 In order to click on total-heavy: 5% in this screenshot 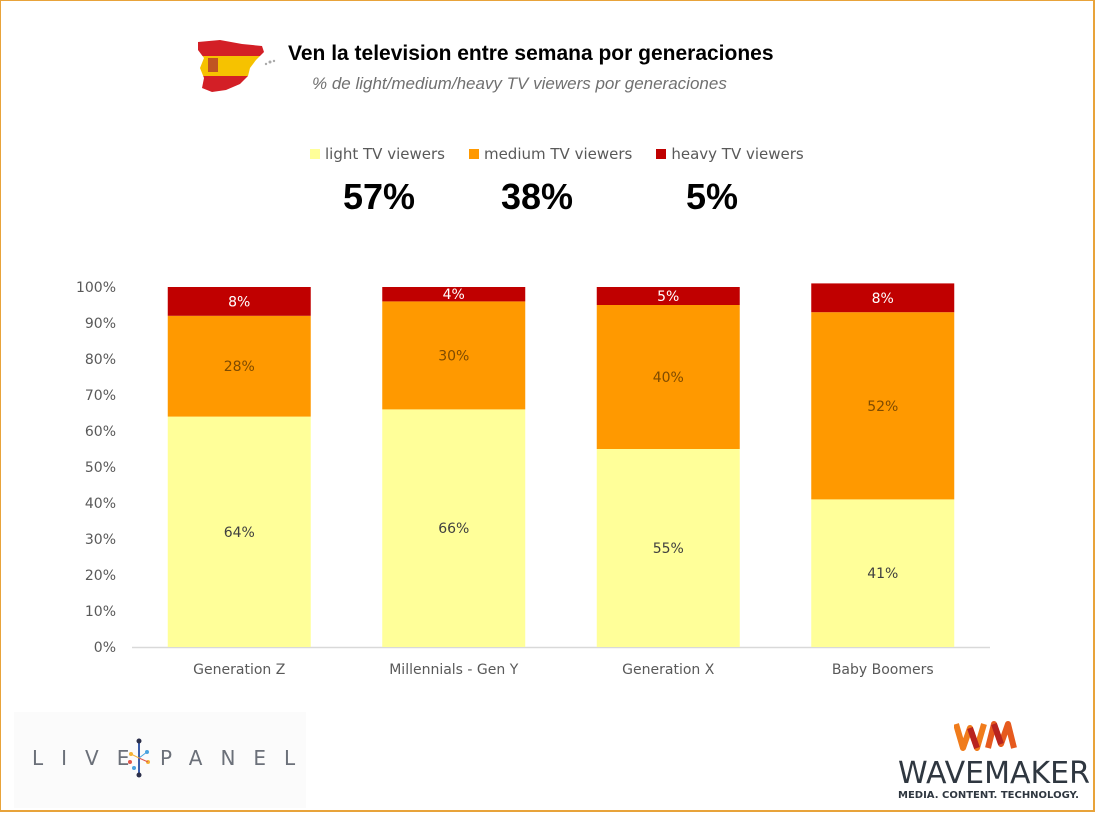, I will do `click(712, 196)`.